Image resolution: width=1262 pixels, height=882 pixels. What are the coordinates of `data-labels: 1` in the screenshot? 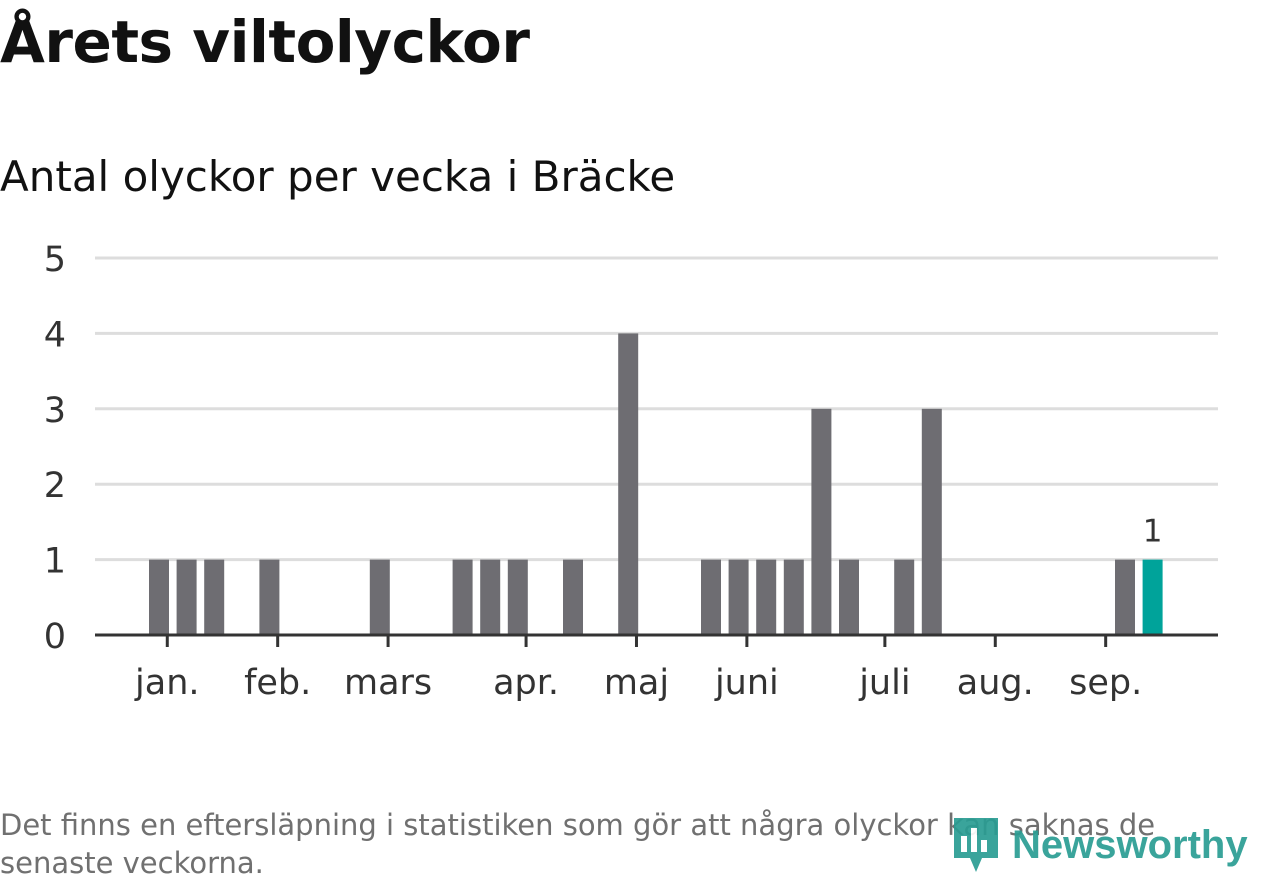 It's located at (1153, 532).